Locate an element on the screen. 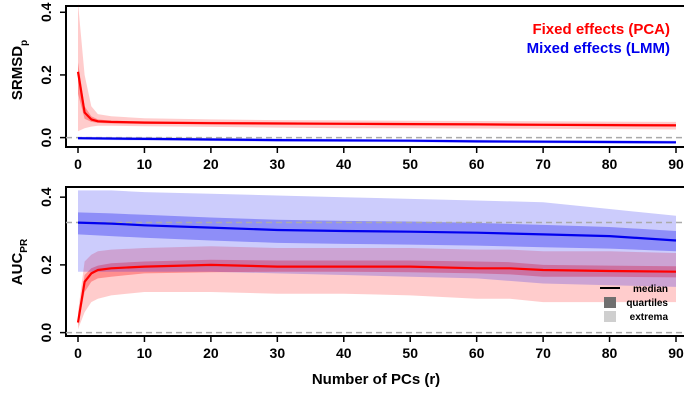 Image resolution: width=684 pixels, height=393 pixels. top-y-axis-label-main: SRMSD is located at coordinates (17, 73).